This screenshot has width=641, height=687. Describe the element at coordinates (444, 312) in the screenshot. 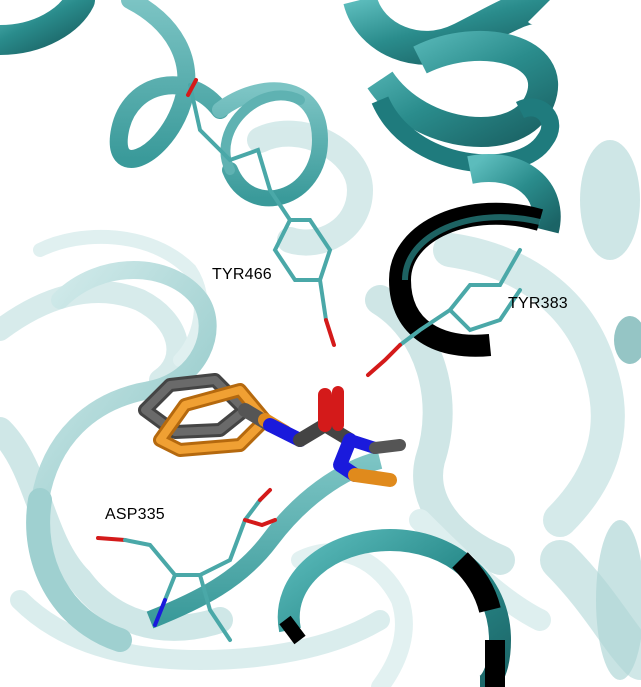

I see `tyr383-sticks` at that location.